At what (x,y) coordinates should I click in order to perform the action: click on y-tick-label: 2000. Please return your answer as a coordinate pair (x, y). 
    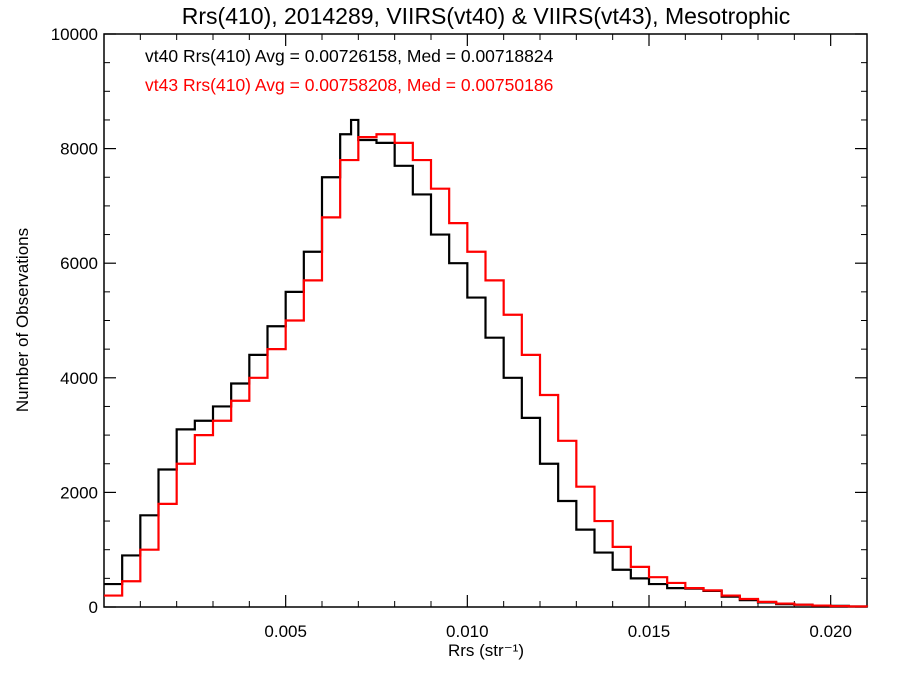
    Looking at the image, I should click on (79, 492).